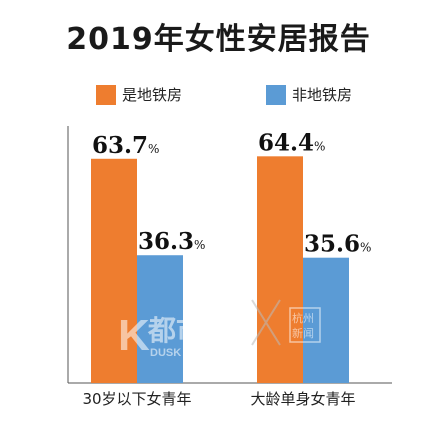 The width and height of the screenshot is (437, 436). I want to click on legend-label-series-2: 非地铁房, so click(322, 95).